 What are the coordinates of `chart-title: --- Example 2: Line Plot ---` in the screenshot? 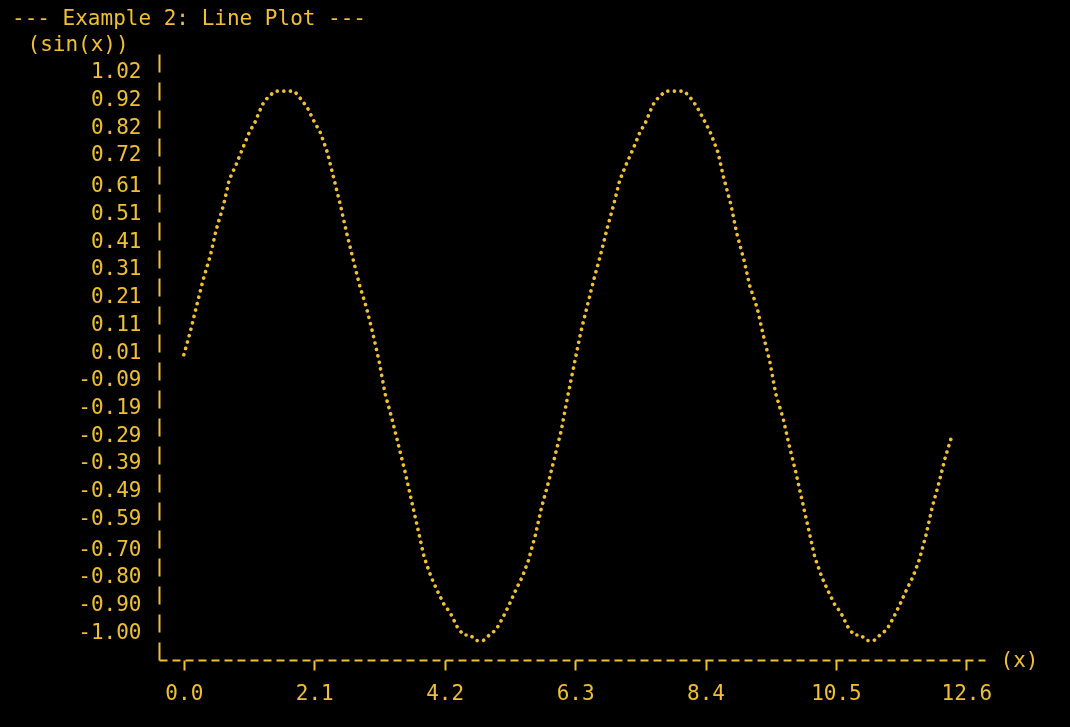 It's located at (189, 18).